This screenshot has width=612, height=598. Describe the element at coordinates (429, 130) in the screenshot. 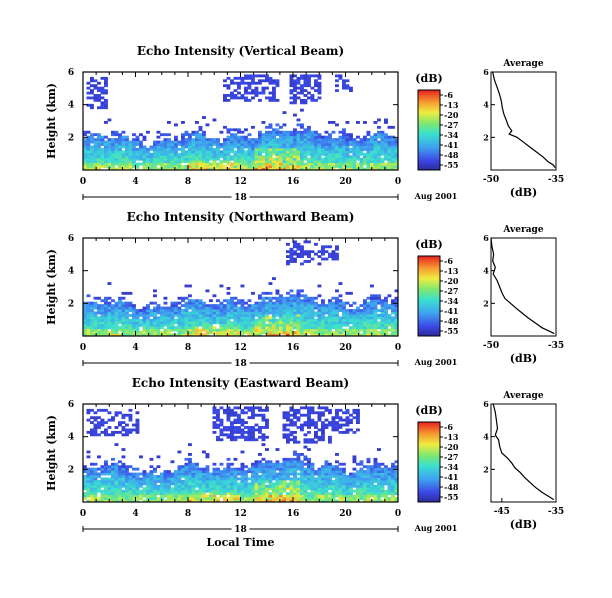

I see `colorbar` at that location.